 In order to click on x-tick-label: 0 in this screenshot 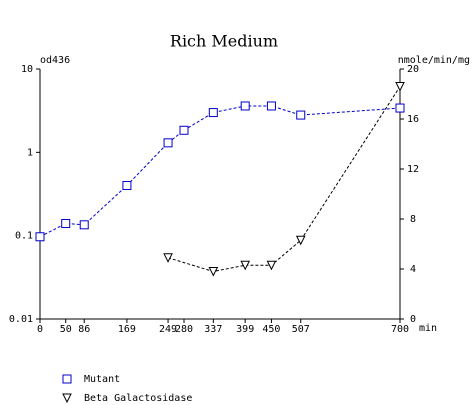, I will do `click(40, 329)`.